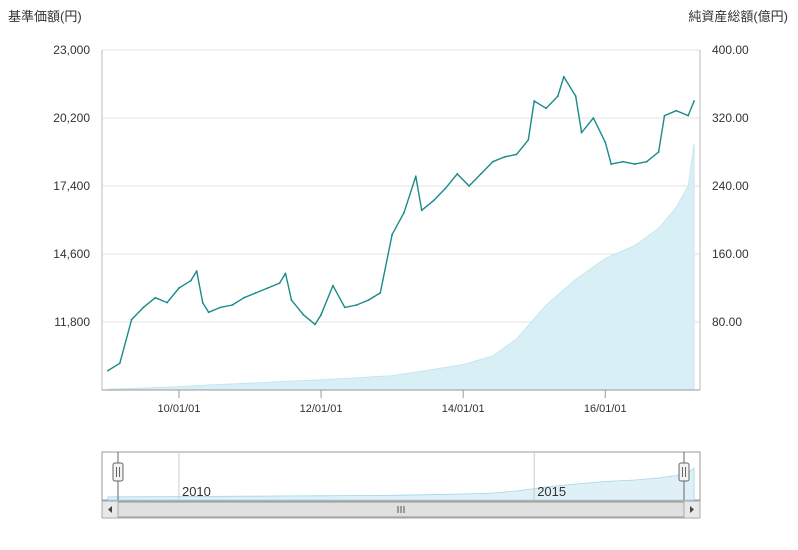 This screenshot has width=798, height=550. I want to click on right-tick-label: 400.00, so click(730, 50).